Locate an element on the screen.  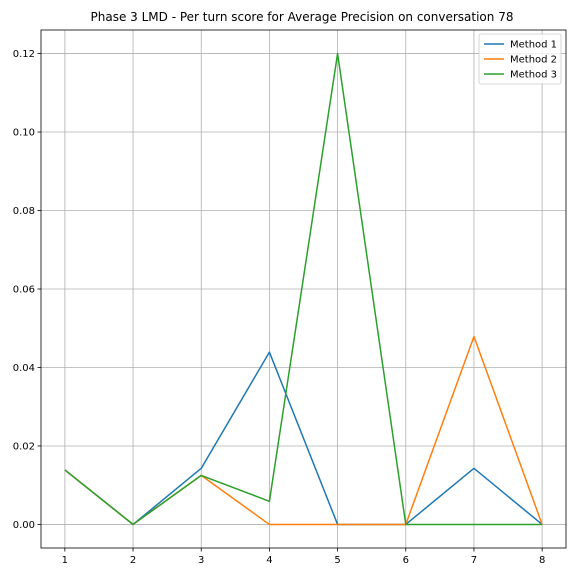
x-tick-label: 2 is located at coordinates (133, 560).